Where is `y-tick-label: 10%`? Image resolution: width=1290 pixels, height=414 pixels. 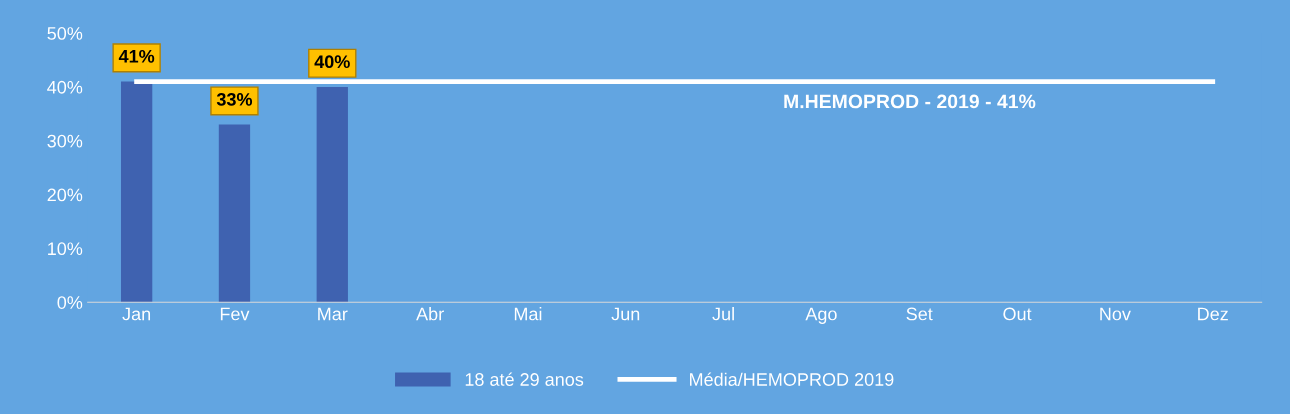
y-tick-label: 10% is located at coordinates (65, 249).